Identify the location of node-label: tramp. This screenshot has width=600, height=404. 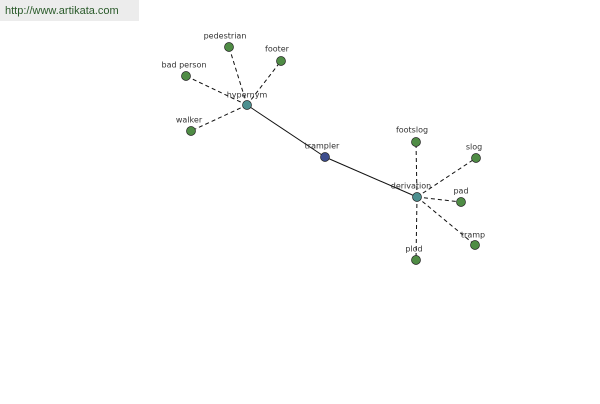
(473, 235).